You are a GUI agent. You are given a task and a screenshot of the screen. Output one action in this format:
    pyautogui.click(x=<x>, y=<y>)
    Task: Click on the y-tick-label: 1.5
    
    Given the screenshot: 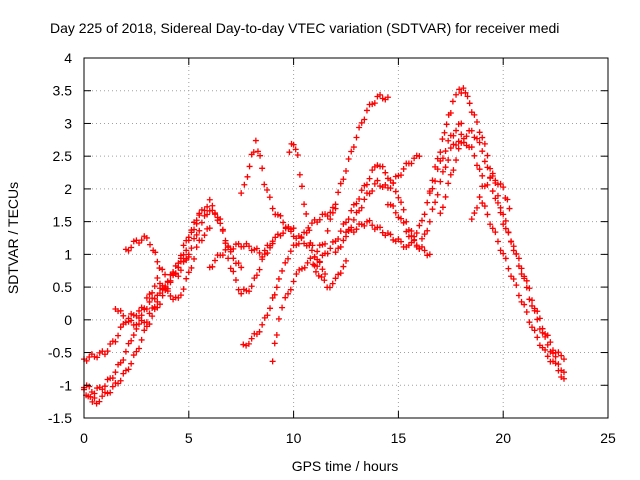 What is the action you would take?
    pyautogui.click(x=63, y=222)
    